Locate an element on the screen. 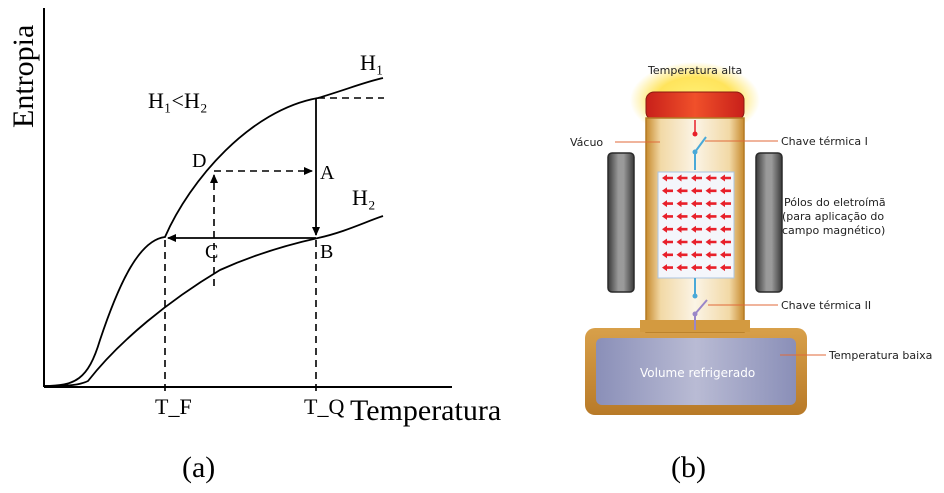  label-switch-1: Chave térmica I is located at coordinates (824, 141).